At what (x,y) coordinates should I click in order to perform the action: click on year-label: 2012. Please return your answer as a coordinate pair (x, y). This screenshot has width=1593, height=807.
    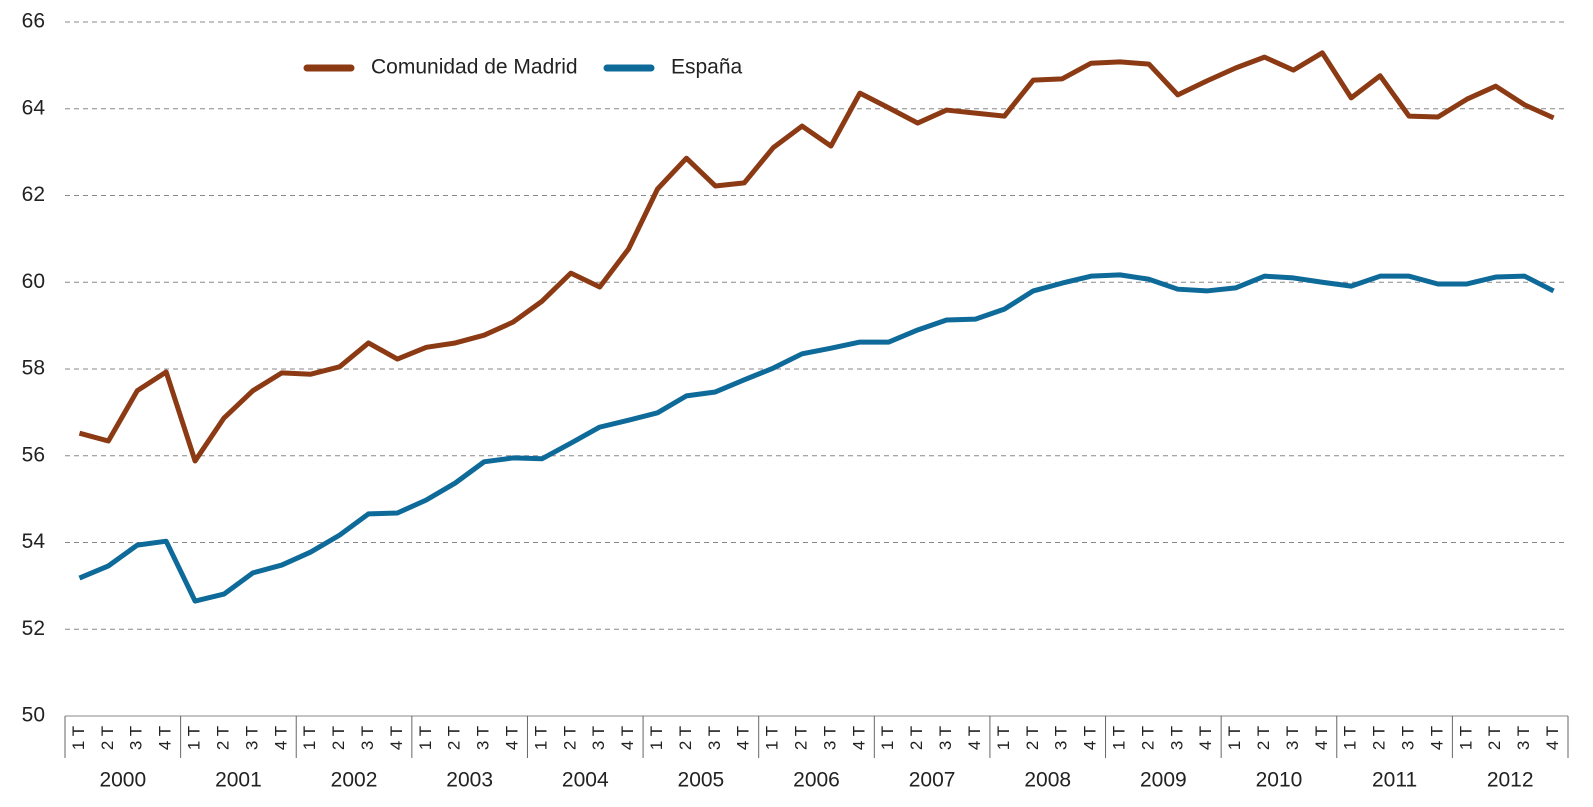
    Looking at the image, I should click on (1510, 780).